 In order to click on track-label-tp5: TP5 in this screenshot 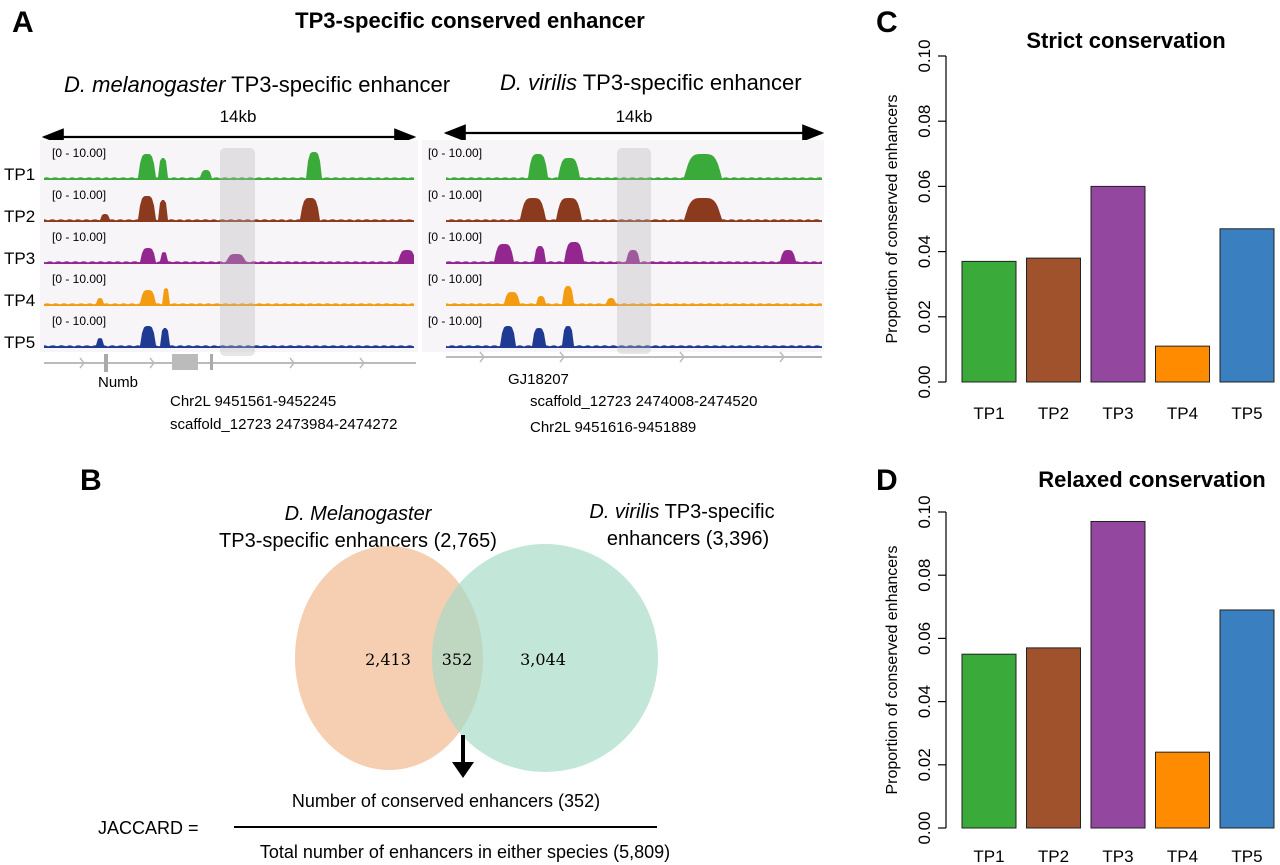, I will do `click(19, 342)`.